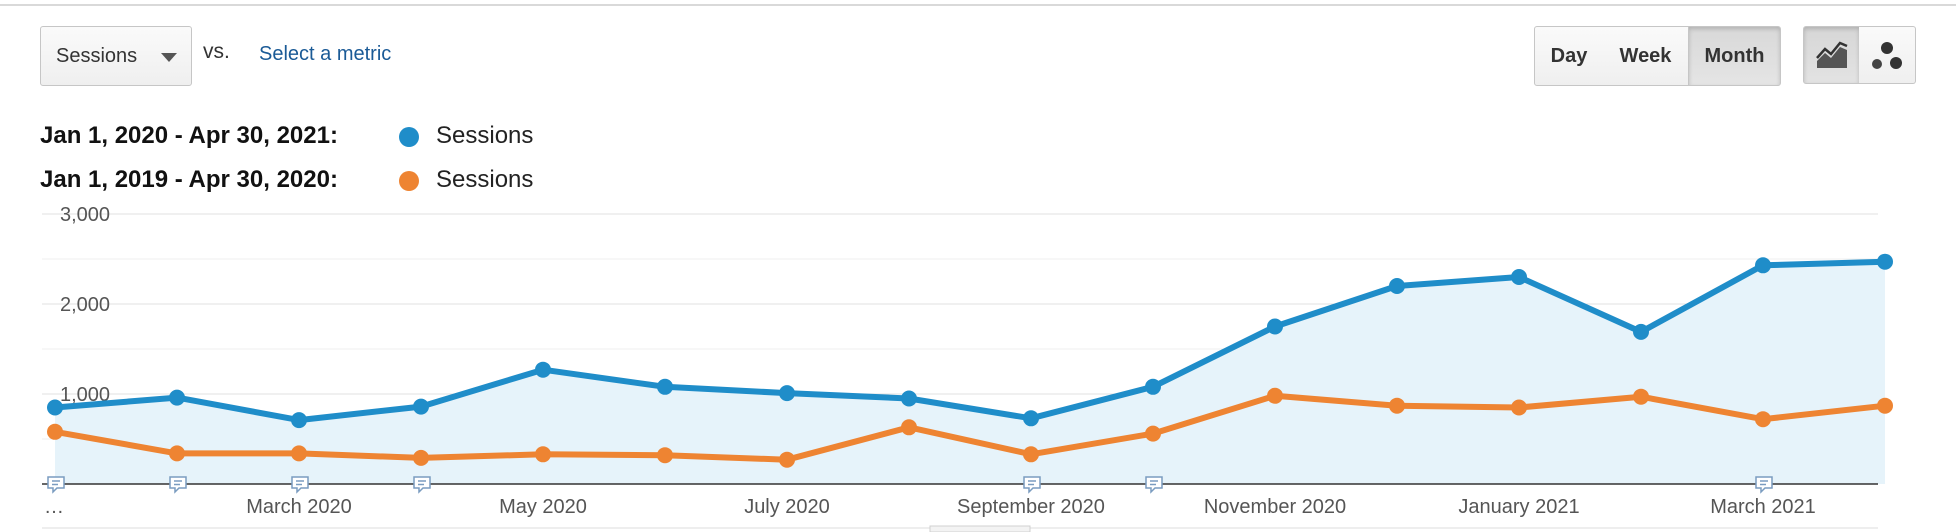 The image size is (1956, 532). Describe the element at coordinates (1734, 56) in the screenshot. I see `month-button: Month` at that location.